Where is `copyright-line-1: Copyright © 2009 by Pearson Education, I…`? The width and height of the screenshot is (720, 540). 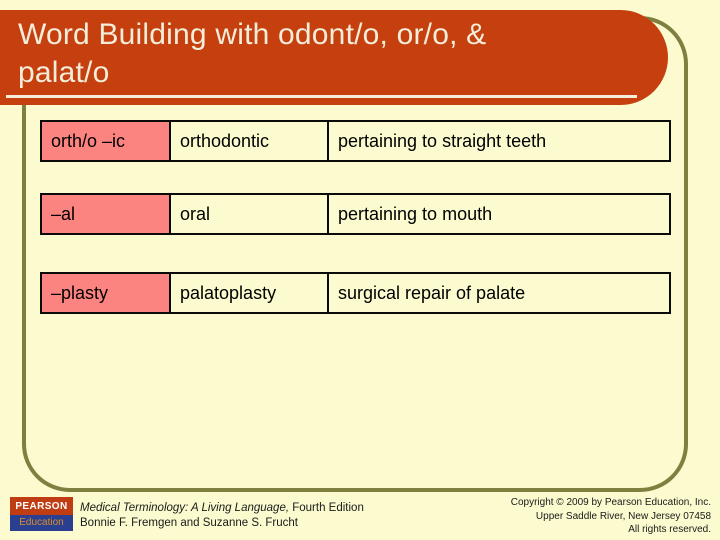
copyright-line-1: Copyright © 2009 by Pearson Education, I… is located at coordinates (610, 502).